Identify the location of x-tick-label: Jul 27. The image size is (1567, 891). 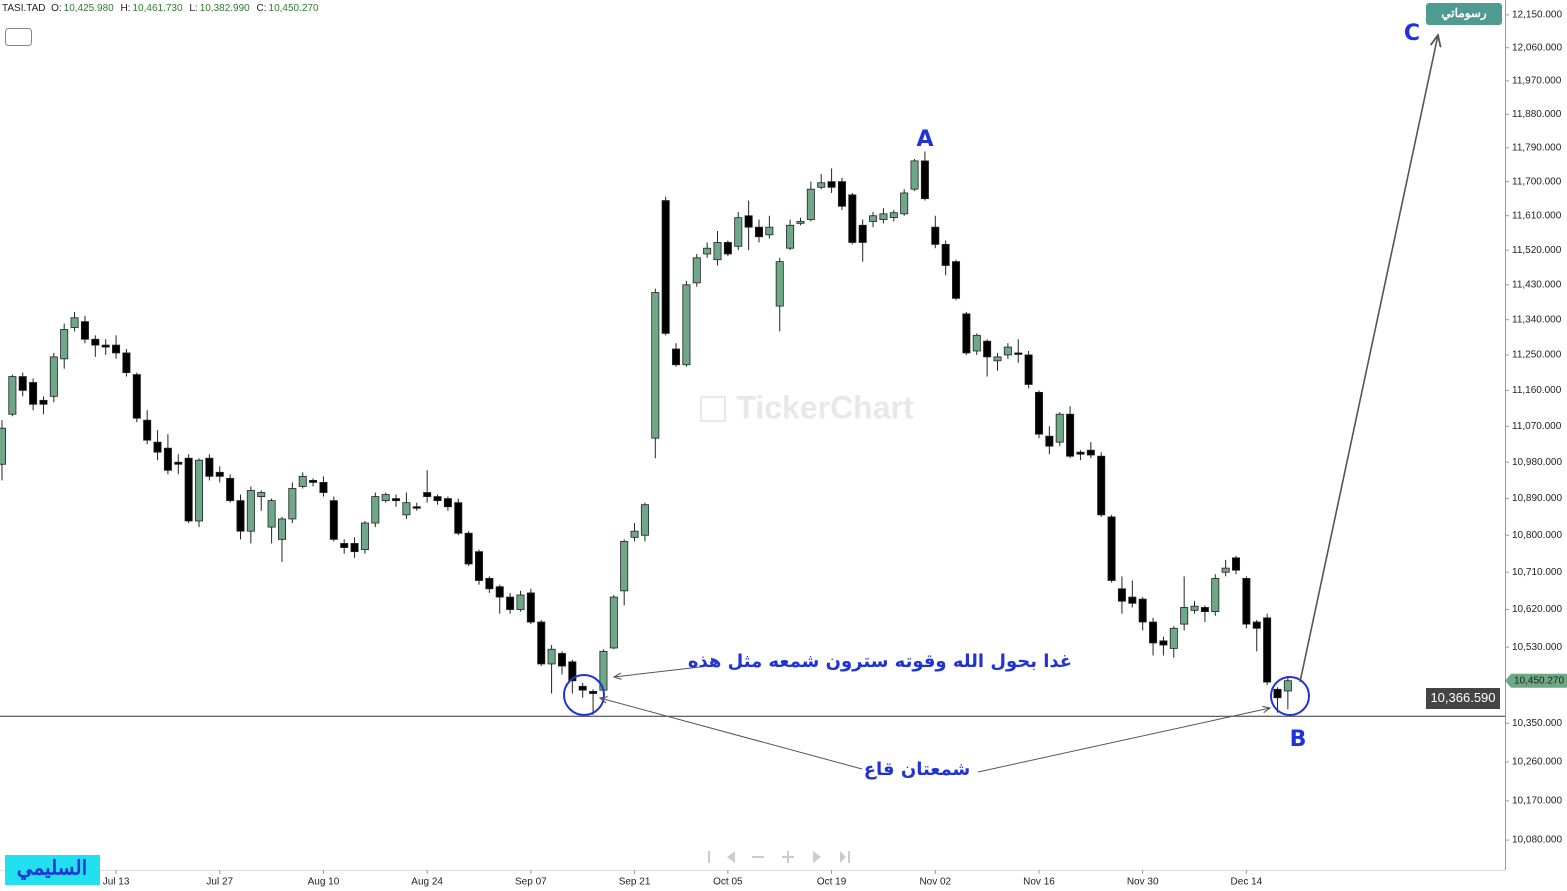
(219, 882).